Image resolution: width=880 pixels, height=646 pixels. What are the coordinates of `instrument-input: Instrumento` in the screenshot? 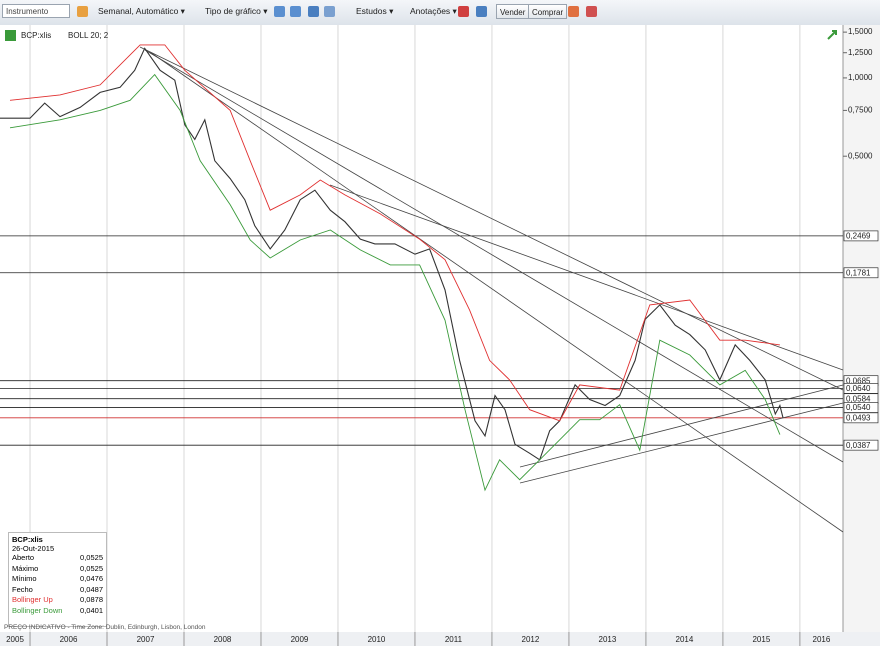 It's located at (36, 11).